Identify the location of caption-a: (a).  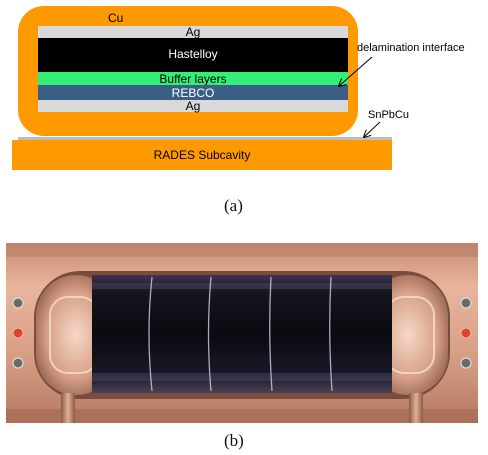
(233, 205).